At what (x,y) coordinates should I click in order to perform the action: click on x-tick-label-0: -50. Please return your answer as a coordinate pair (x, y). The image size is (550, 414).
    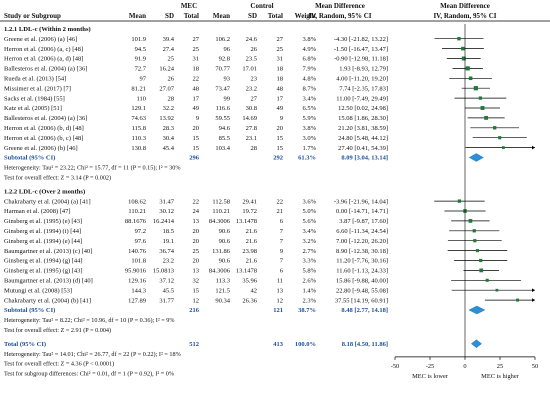
    Looking at the image, I should click on (395, 366).